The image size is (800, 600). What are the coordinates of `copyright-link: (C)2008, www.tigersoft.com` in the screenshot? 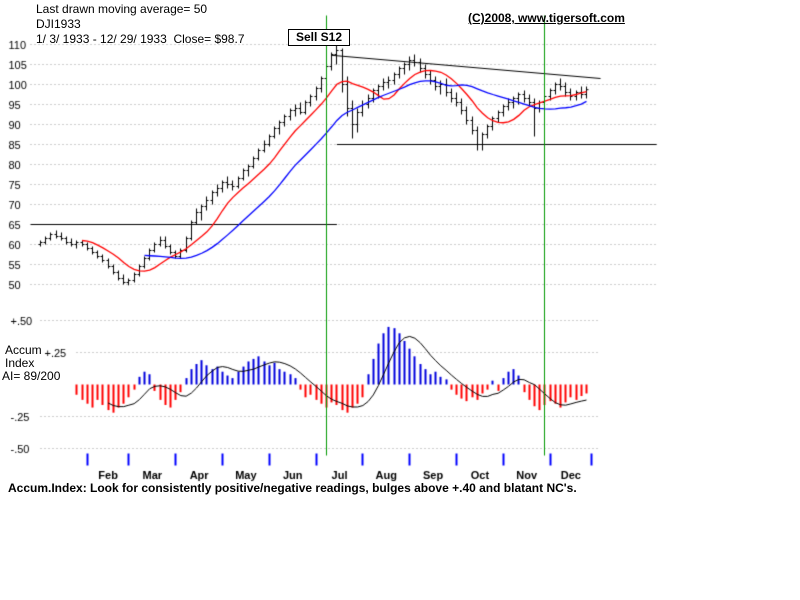 It's located at (546, 18).